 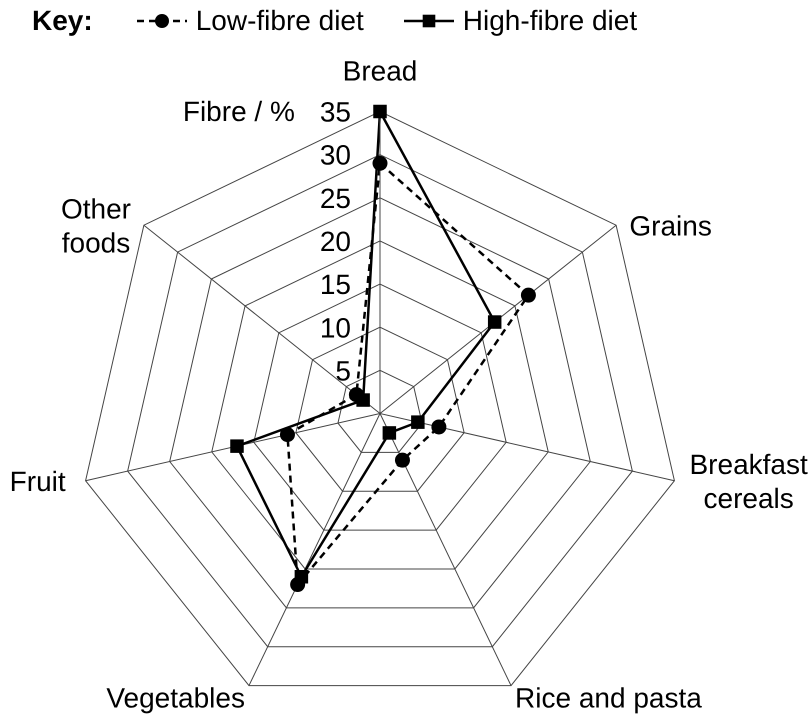 I want to click on y-tick-label: 35, so click(x=335, y=112).